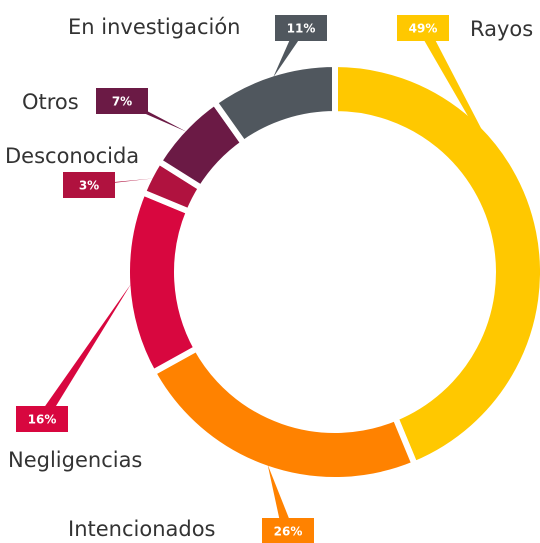 The width and height of the screenshot is (540, 543). What do you see at coordinates (72, 156) in the screenshot?
I see `category-label: Desconocida` at bounding box center [72, 156].